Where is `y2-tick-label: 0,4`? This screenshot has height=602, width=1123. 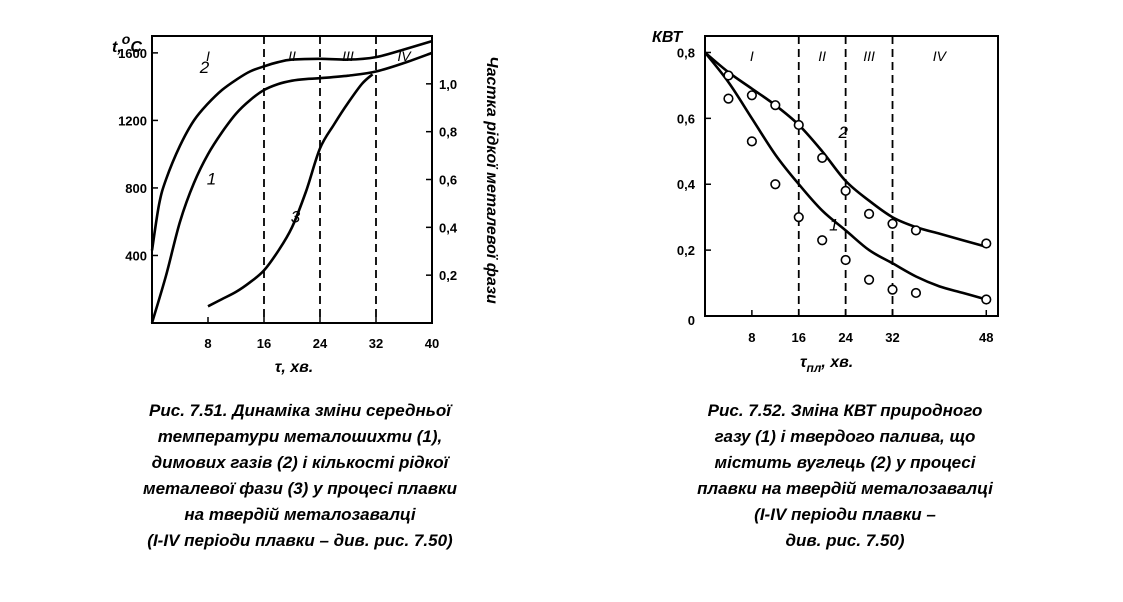
y2-tick-label: 0,4 is located at coordinates (448, 227).